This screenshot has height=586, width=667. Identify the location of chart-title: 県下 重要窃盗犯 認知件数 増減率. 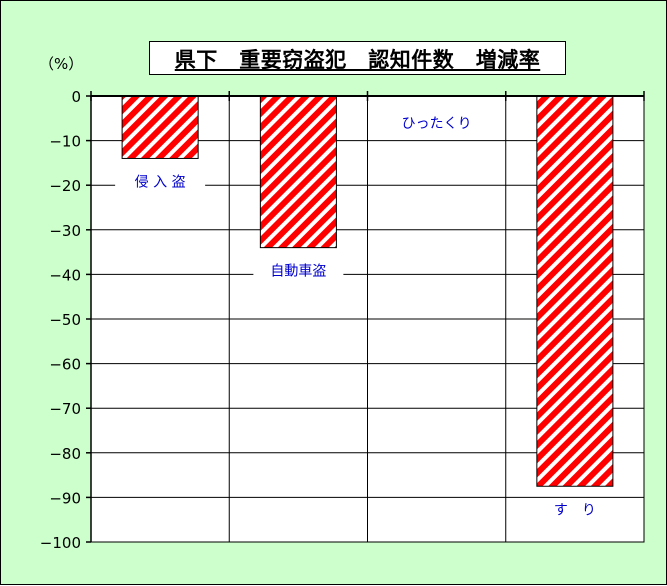
(357, 59).